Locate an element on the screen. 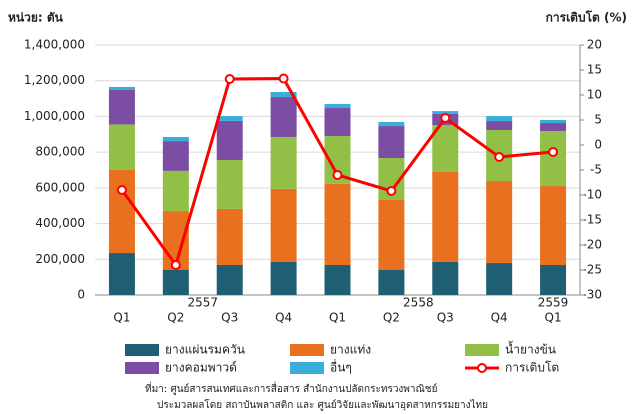 The width and height of the screenshot is (635, 414). y2-tick-label: -15 is located at coordinates (592, 220).